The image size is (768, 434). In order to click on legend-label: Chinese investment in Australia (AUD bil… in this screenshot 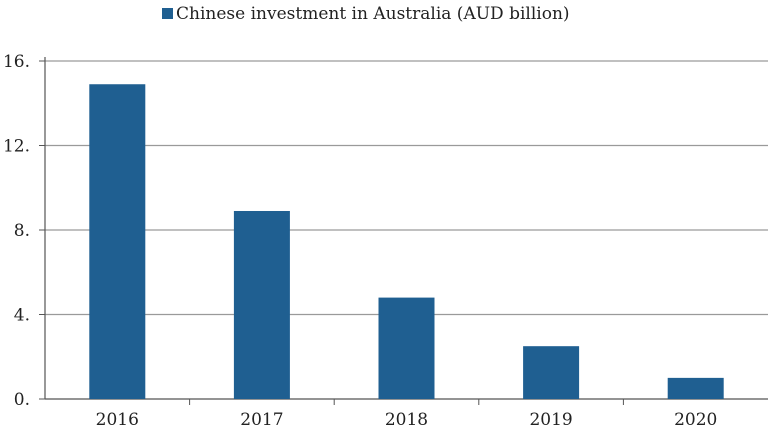, I will do `click(373, 14)`.